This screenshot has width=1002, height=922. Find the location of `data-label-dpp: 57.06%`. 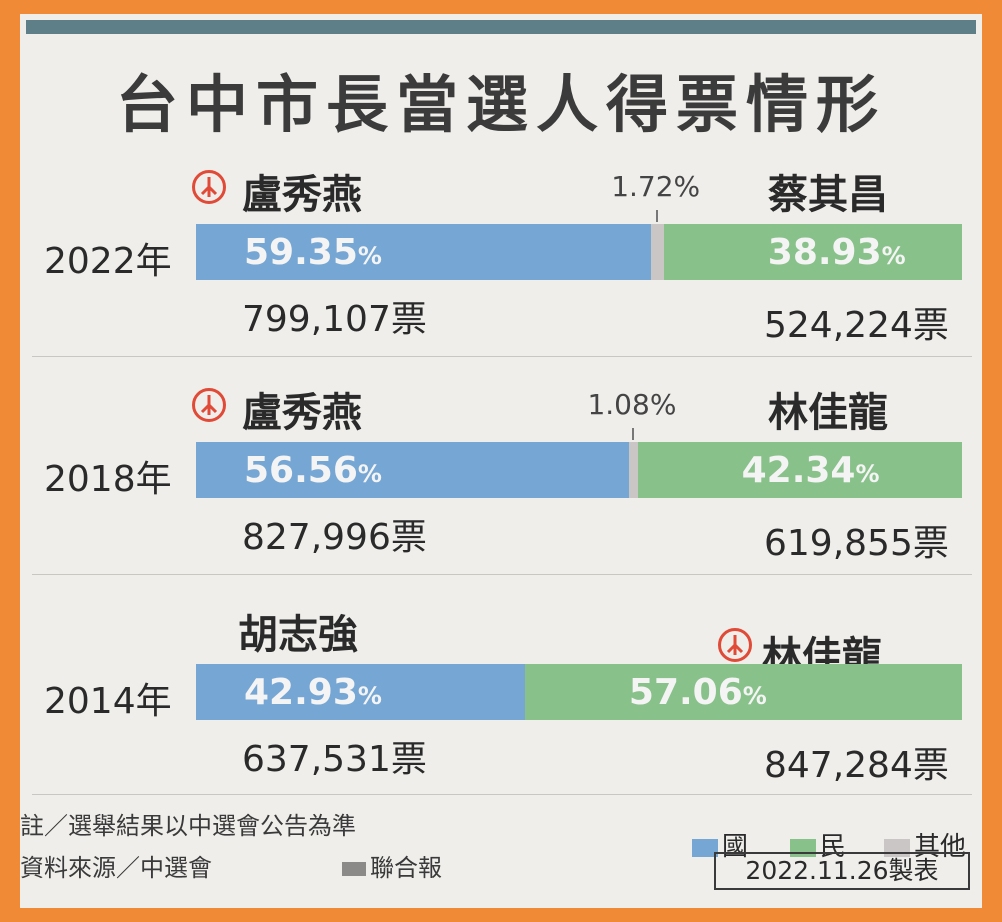

data-label-dpp: 57.06% is located at coordinates (697, 692).